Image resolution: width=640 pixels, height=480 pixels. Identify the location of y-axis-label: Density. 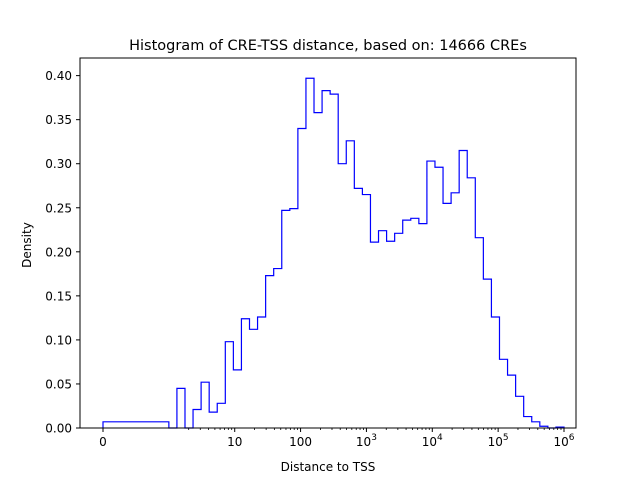
(27, 245).